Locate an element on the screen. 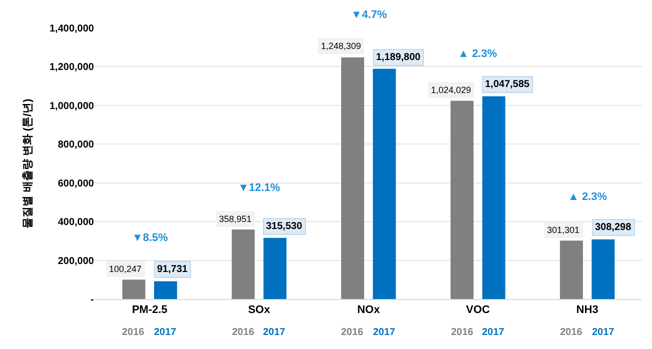 The width and height of the screenshot is (652, 349). y-tick-label: 1,000,000 is located at coordinates (72, 106).